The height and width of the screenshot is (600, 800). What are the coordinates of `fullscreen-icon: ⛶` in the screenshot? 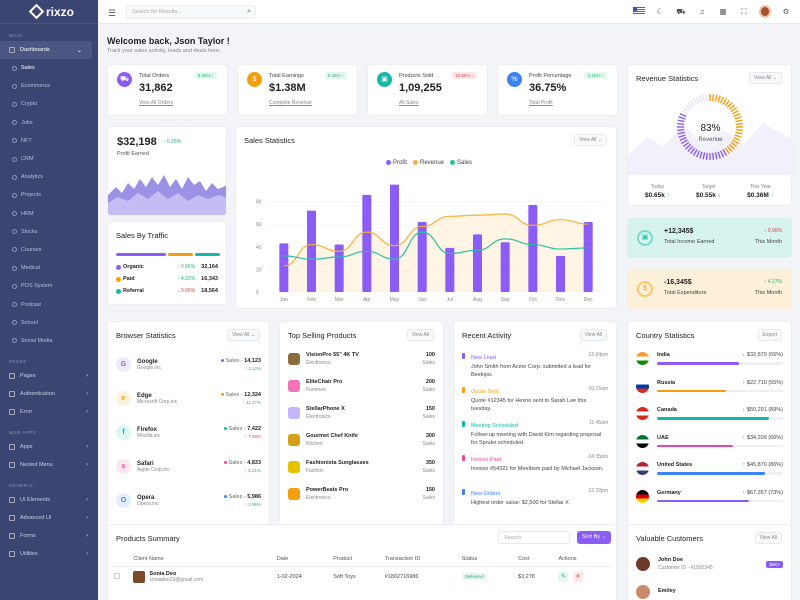 It's located at (744, 11).